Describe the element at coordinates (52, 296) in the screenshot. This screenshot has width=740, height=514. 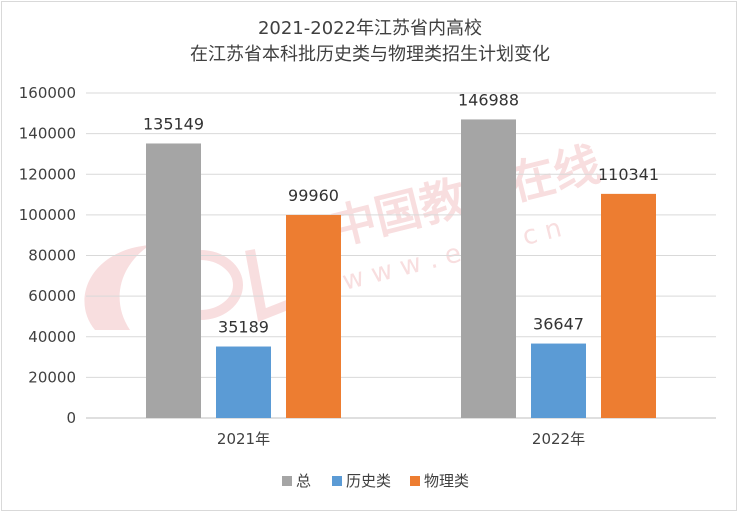
I see `y-tick-label: 60000` at that location.